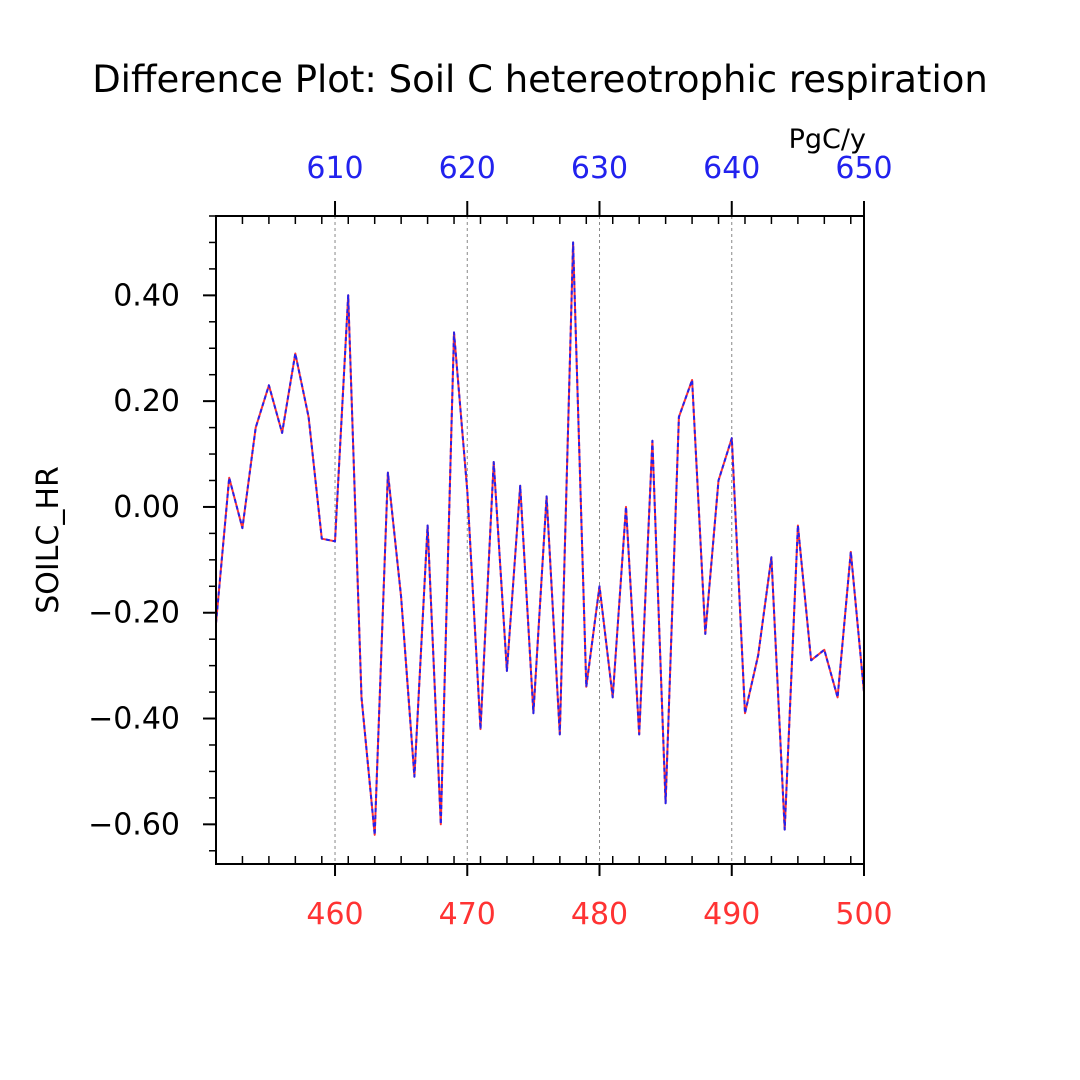 Image resolution: width=1080 pixels, height=1080 pixels. I want to click on top-tick-label: 620, so click(467, 168).